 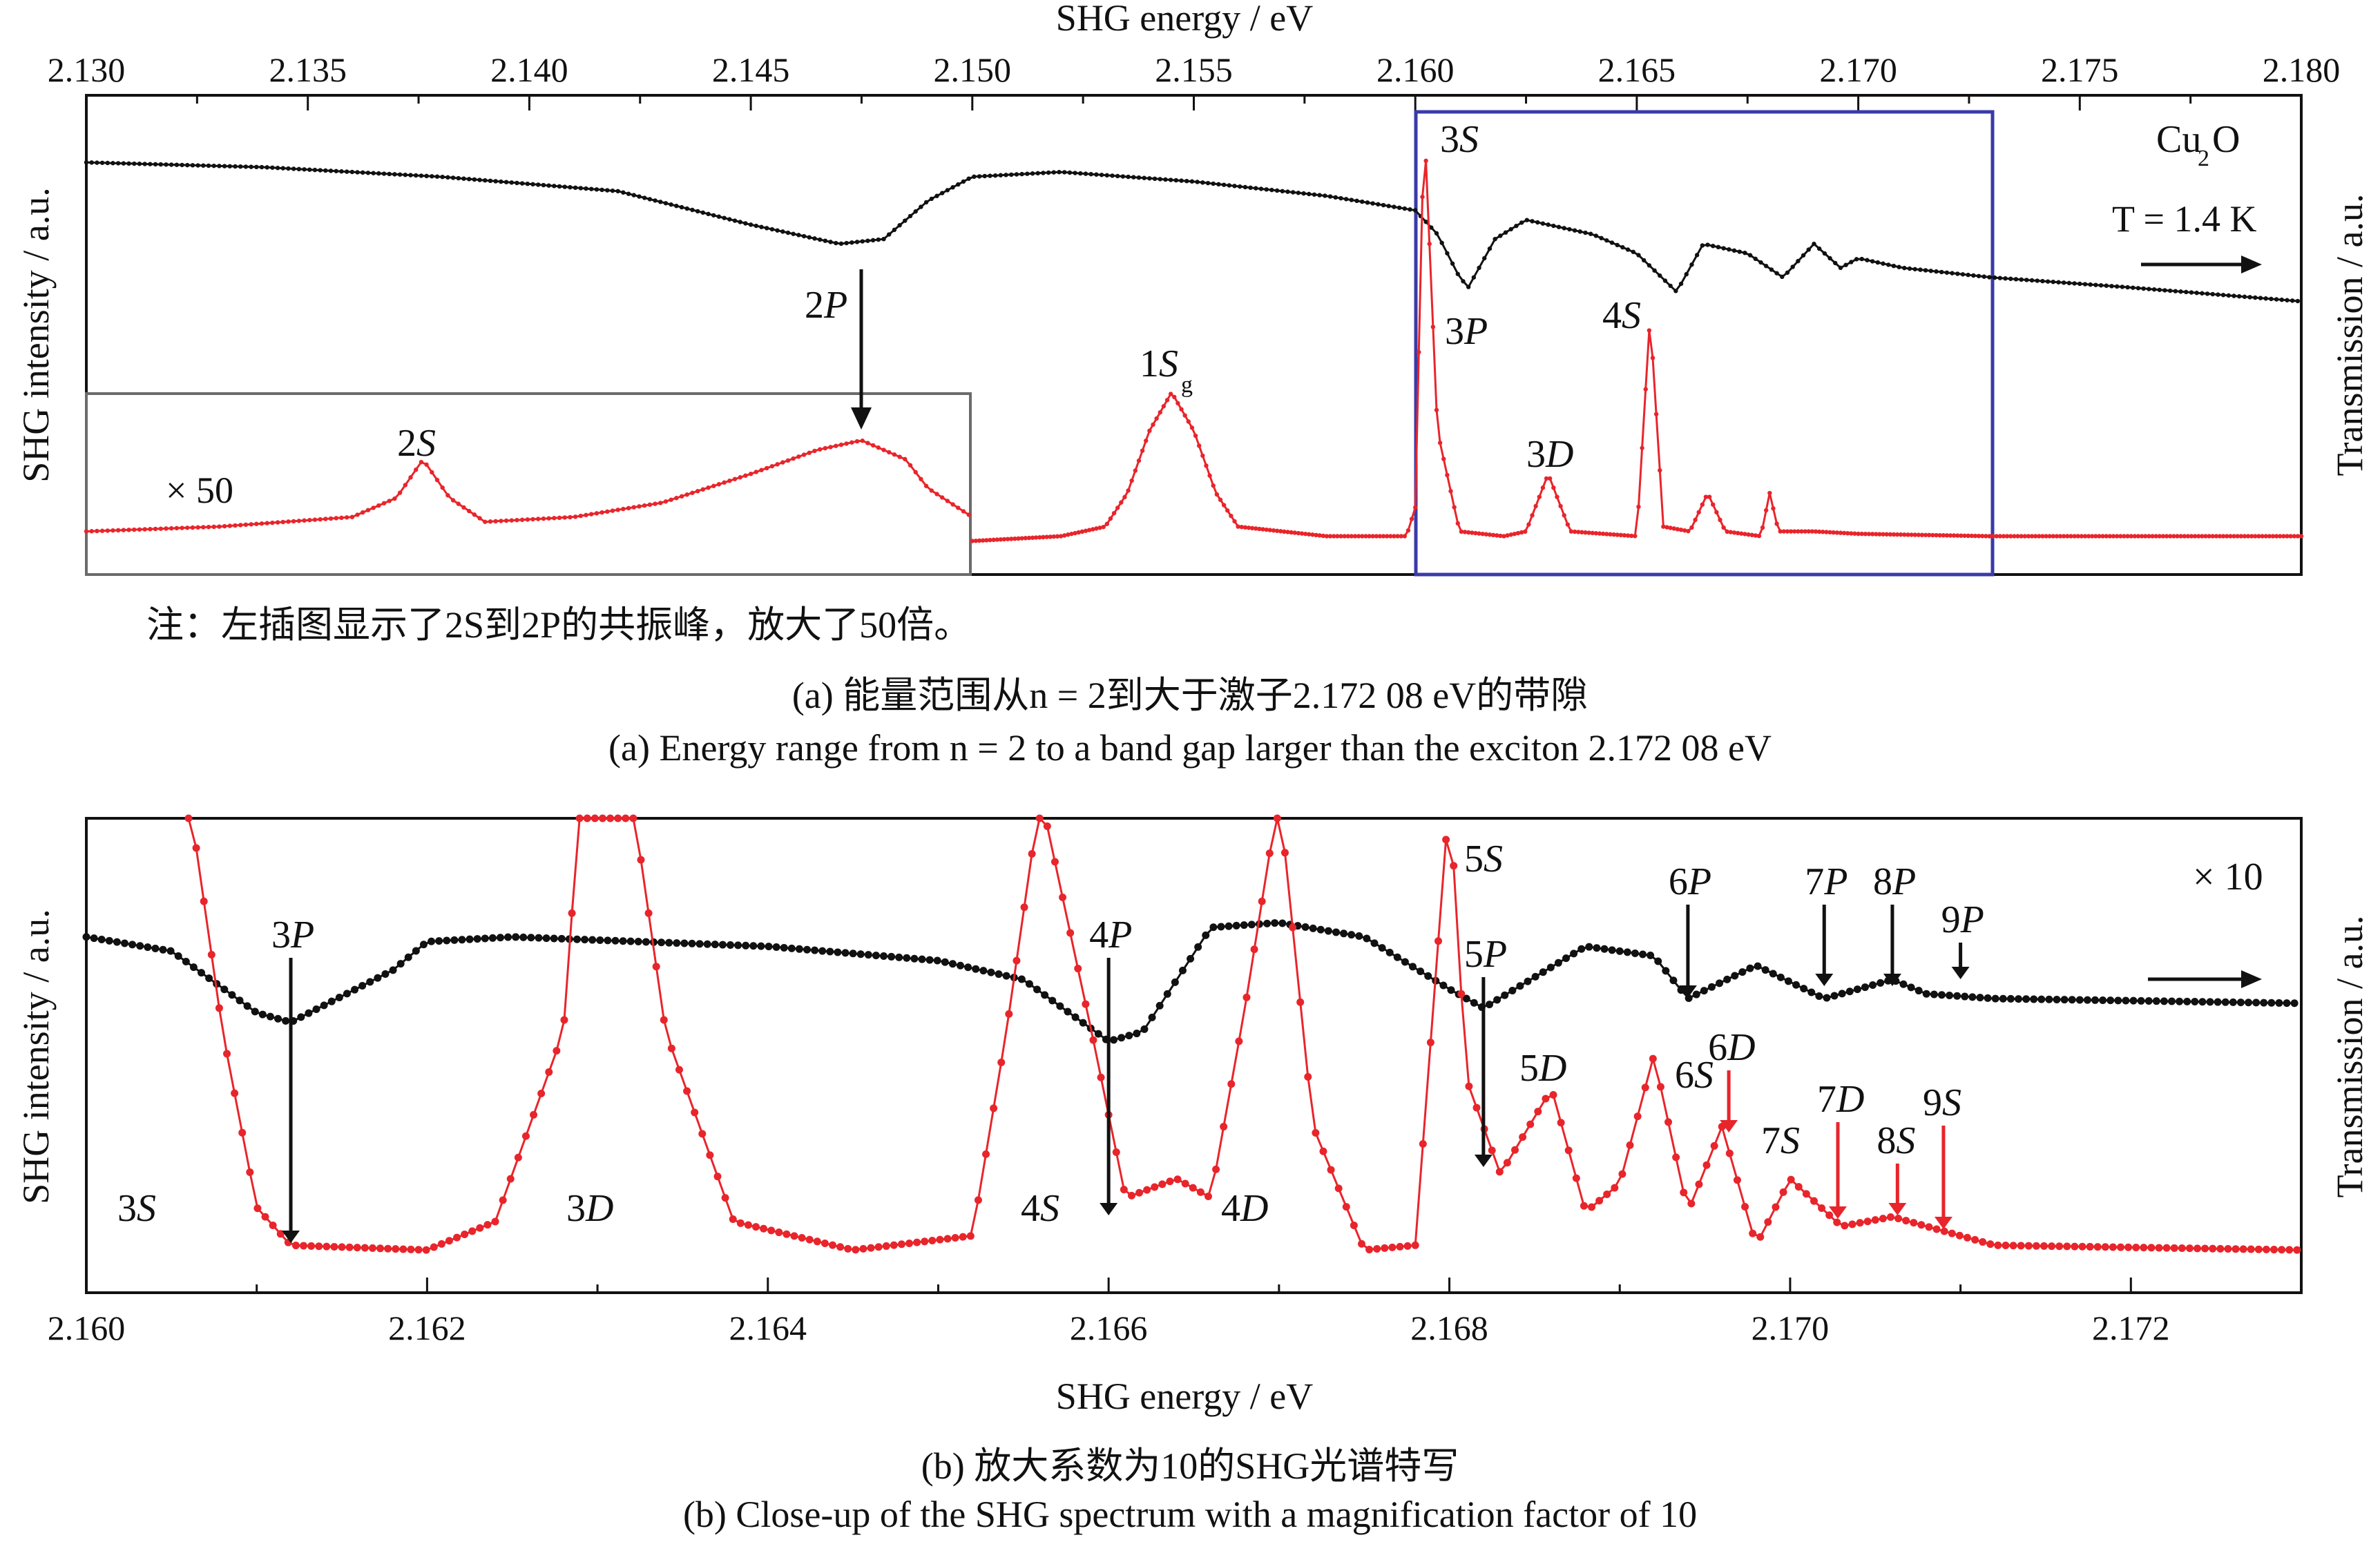 I want to click on label-8S: 8S, so click(x=1896, y=1140).